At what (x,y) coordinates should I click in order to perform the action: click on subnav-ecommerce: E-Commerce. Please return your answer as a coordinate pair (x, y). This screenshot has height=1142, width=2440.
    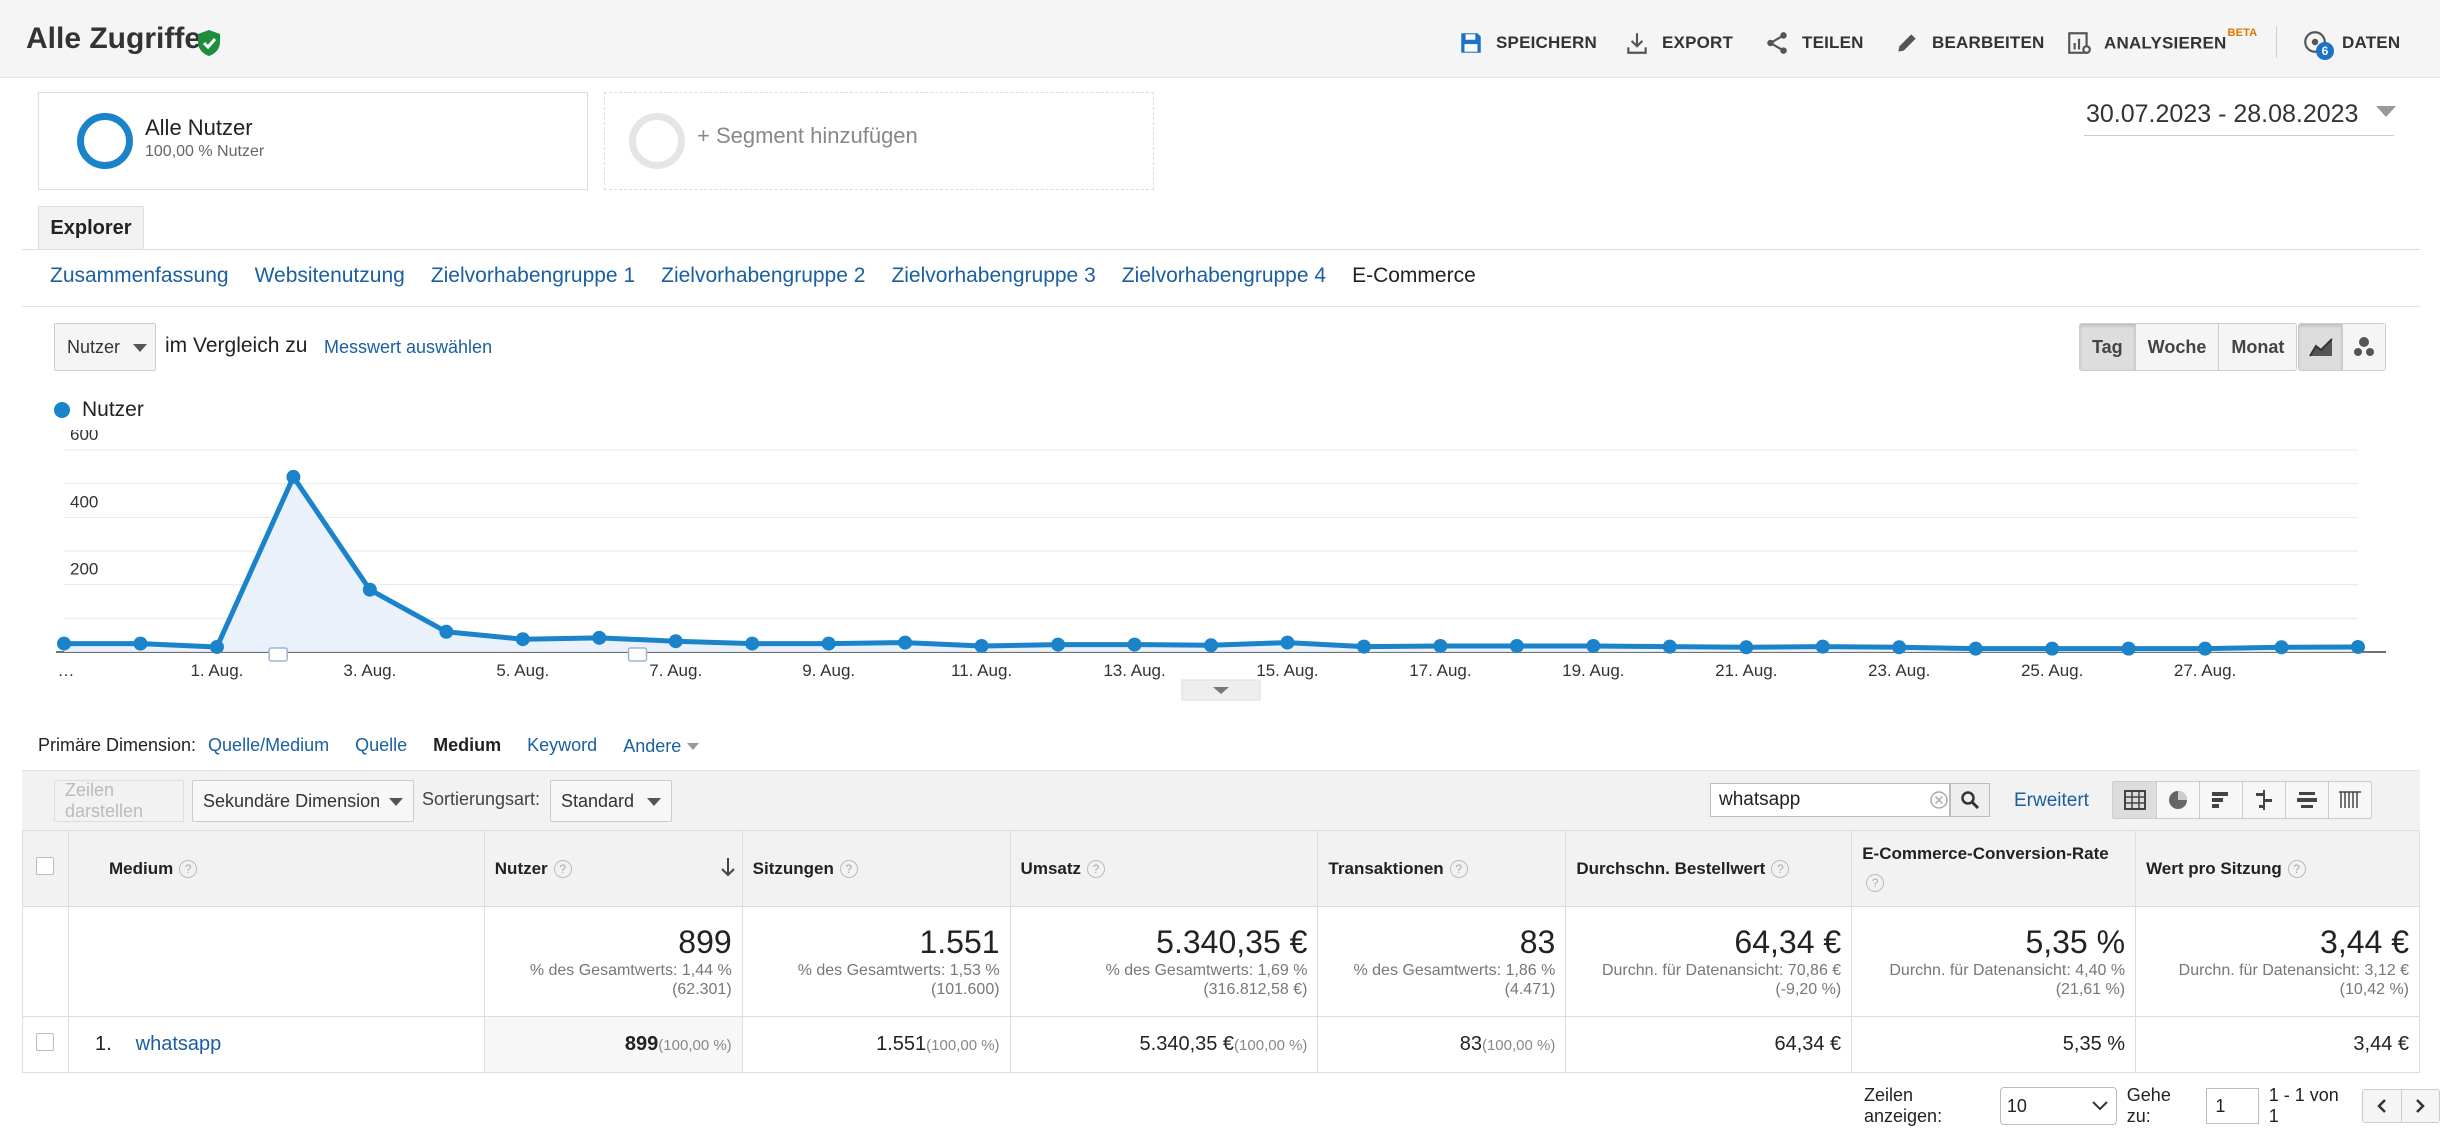
    Looking at the image, I should click on (1414, 275).